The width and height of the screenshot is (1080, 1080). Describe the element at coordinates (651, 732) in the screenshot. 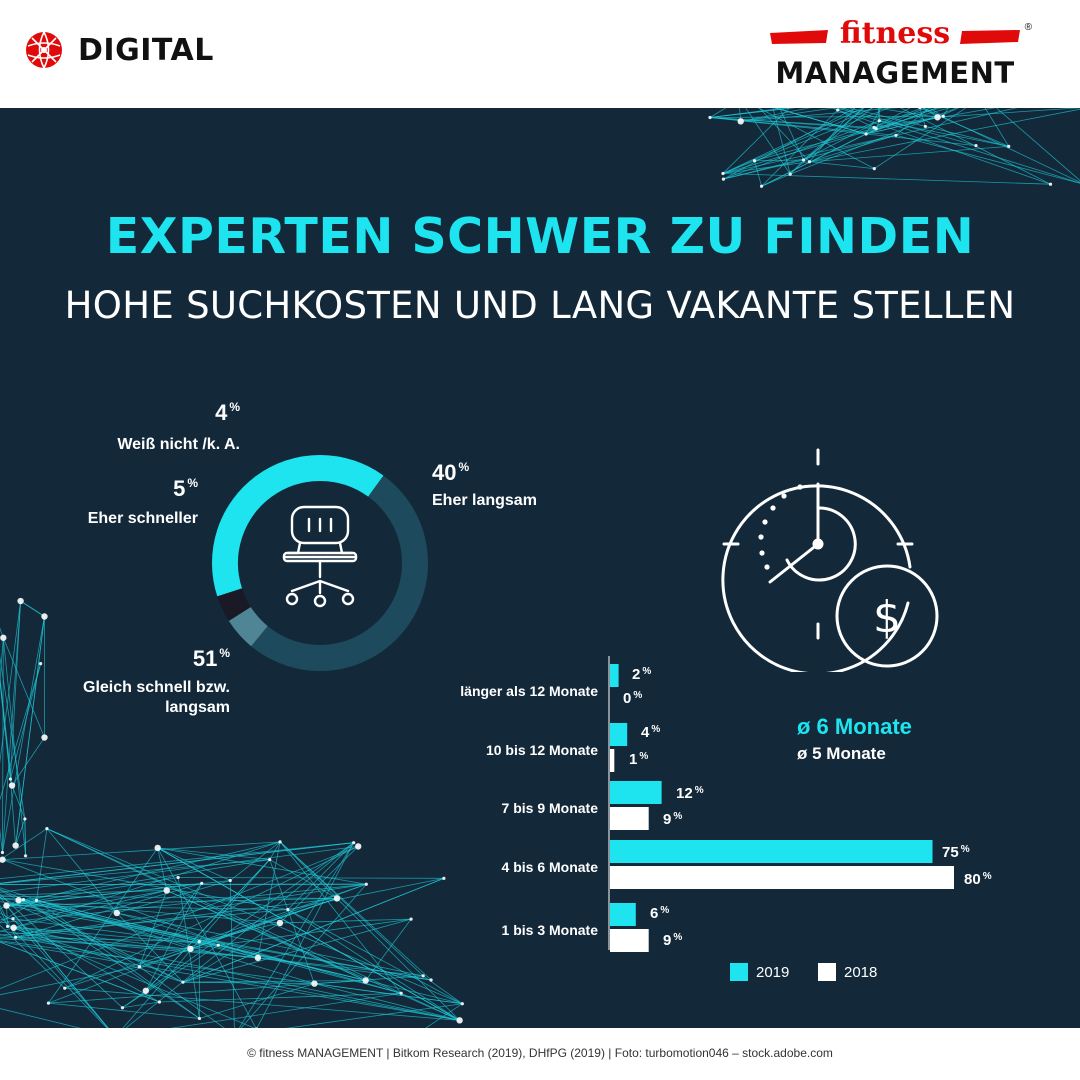

I see `data-label: 4%` at that location.